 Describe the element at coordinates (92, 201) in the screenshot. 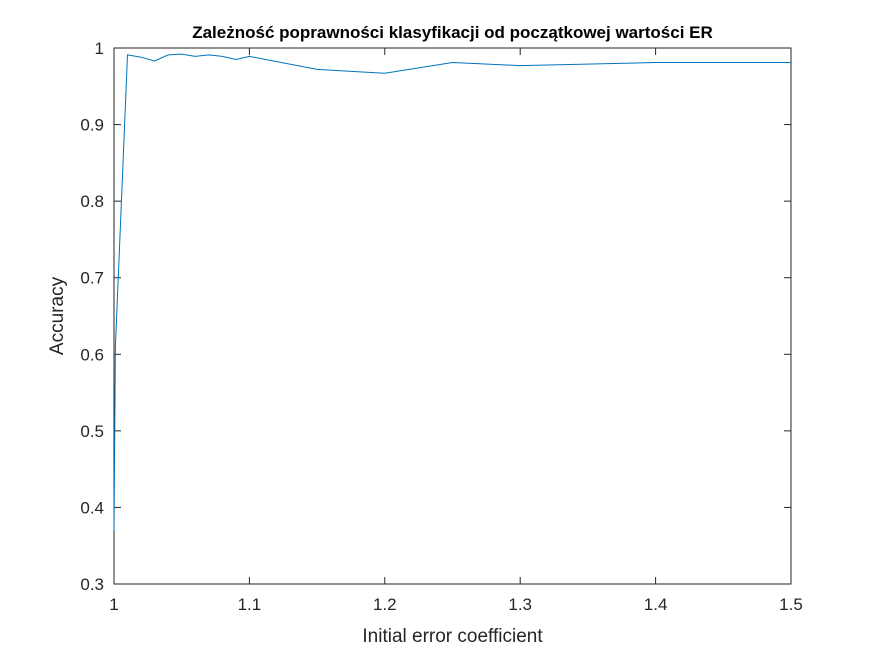

I see `y-tick-label: 0.8` at that location.